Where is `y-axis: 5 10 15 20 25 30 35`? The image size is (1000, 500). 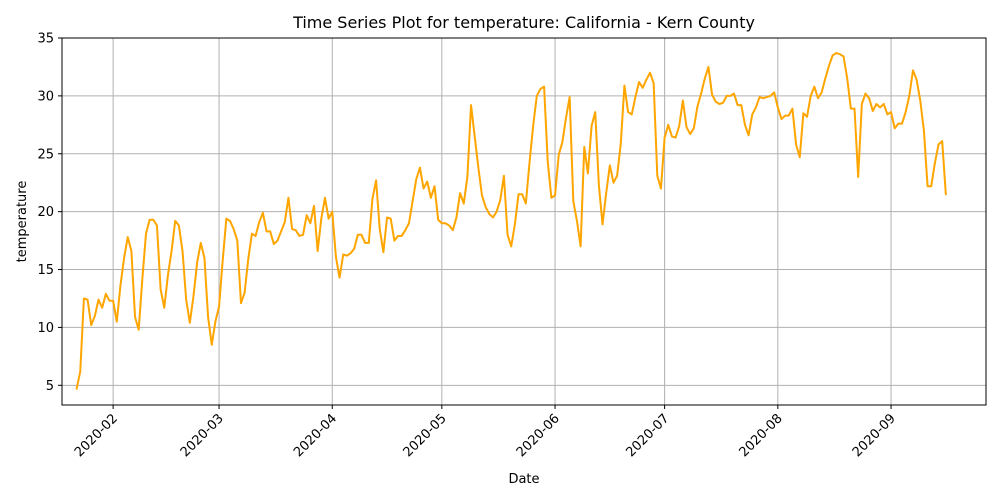
y-axis: 5 10 15 20 25 30 35 is located at coordinates (49, 213).